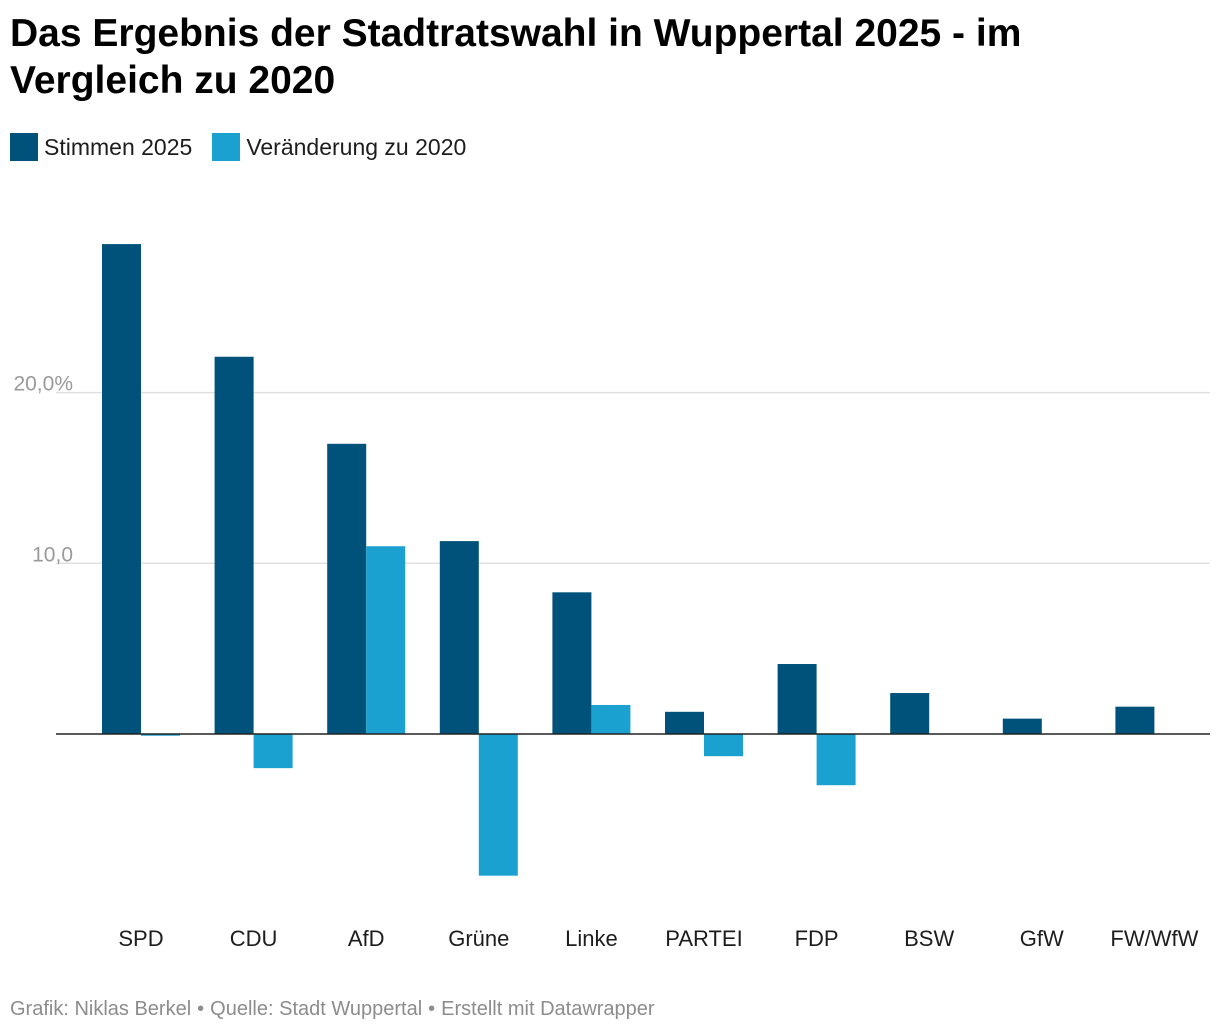 The image size is (1220, 1034). I want to click on x-category-label: Grüne, so click(478, 938).